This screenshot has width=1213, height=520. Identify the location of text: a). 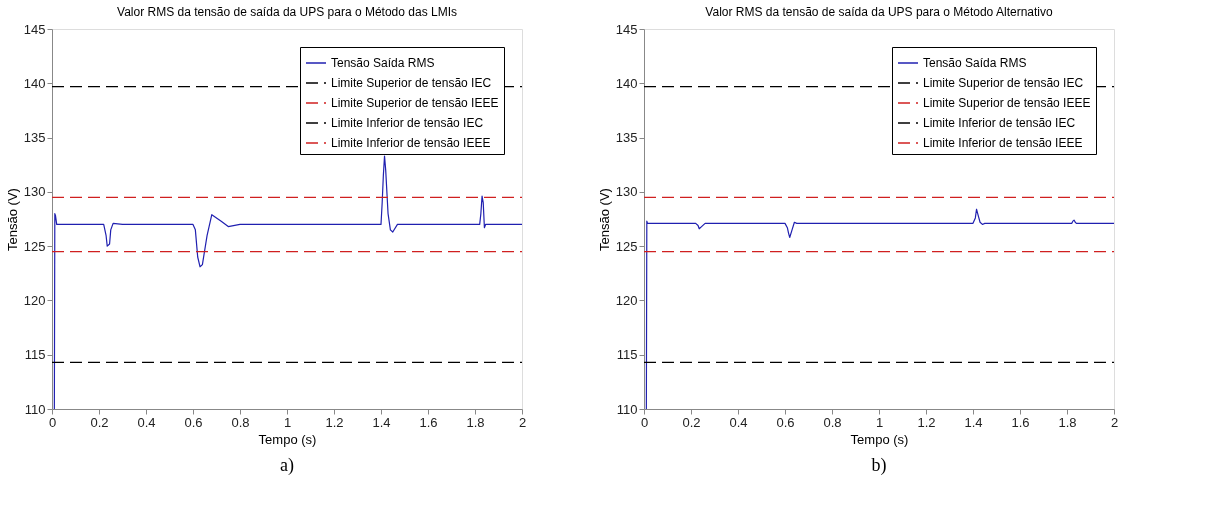
(287, 465).